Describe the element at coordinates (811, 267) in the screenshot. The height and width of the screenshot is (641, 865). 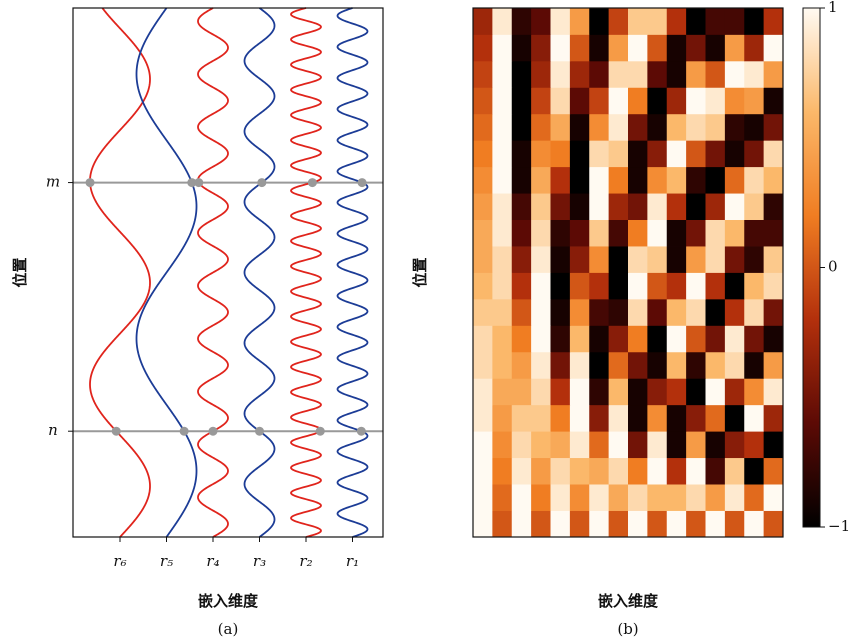
I see `colorbar` at that location.